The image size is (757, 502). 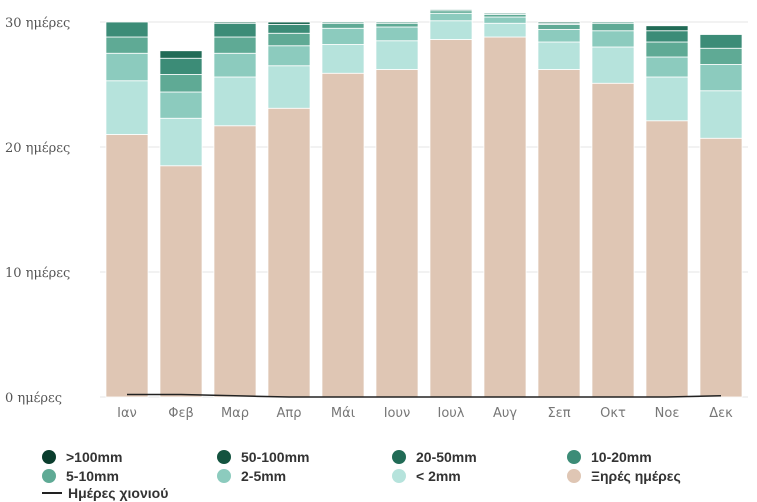 What do you see at coordinates (33, 398) in the screenshot?
I see `y-tick-label: 0 ημέρες` at bounding box center [33, 398].